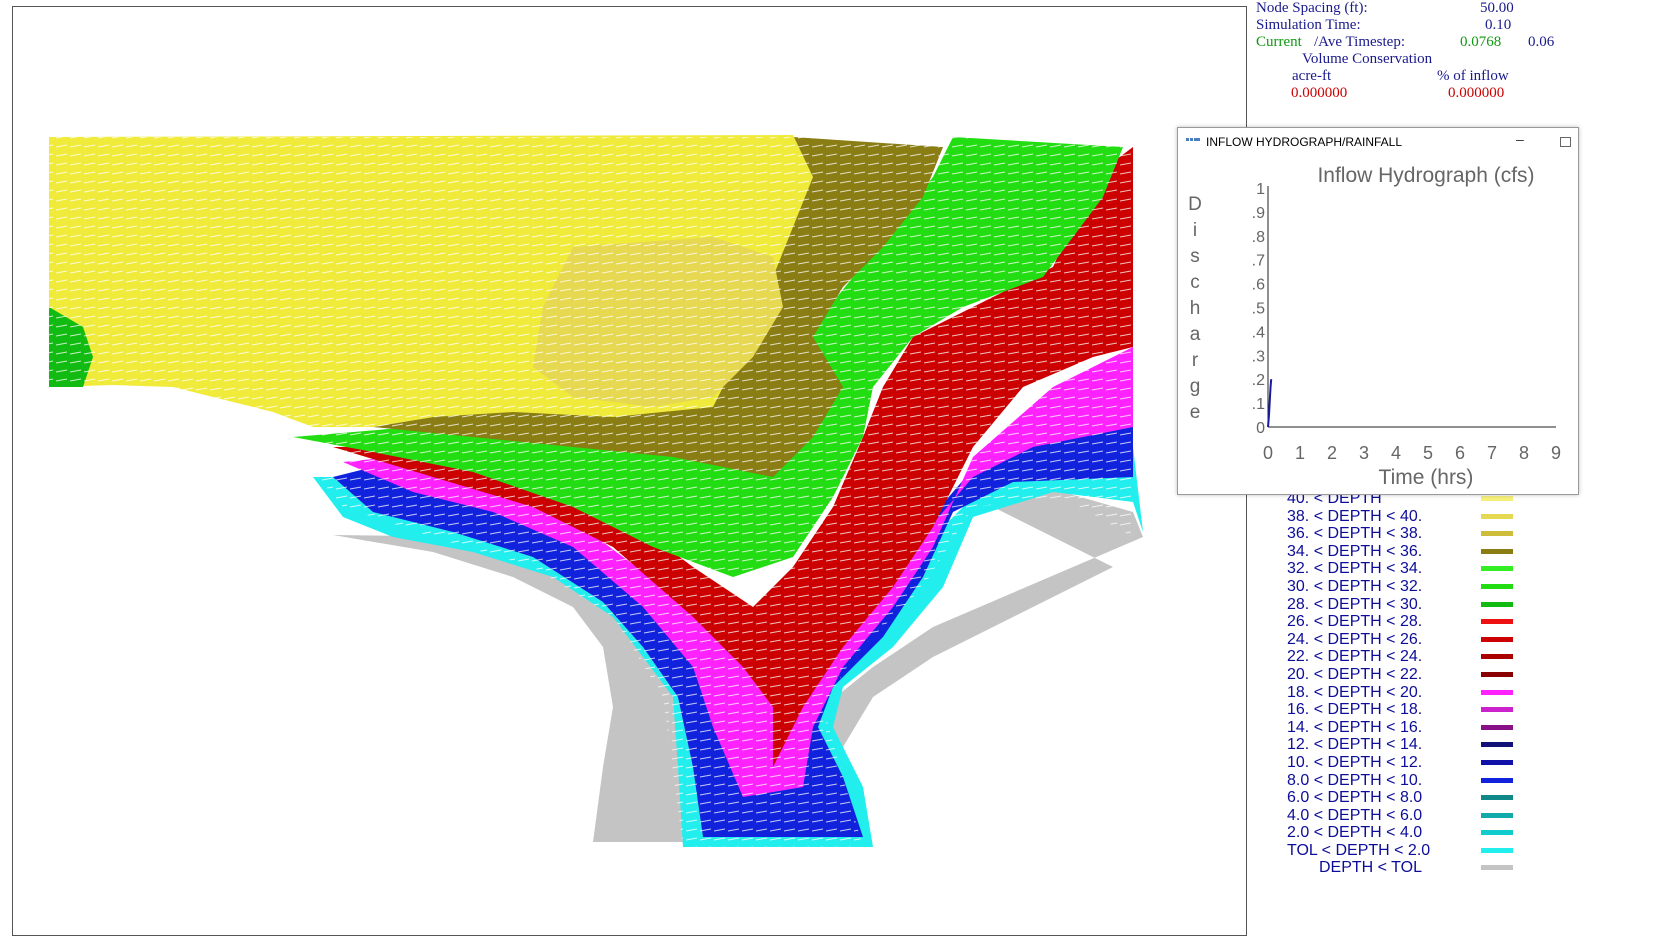 Image resolution: width=1669 pixels, height=939 pixels. Describe the element at coordinates (1473, 76) in the screenshot. I see `pct-inflow-column-label: % of inflow` at that location.